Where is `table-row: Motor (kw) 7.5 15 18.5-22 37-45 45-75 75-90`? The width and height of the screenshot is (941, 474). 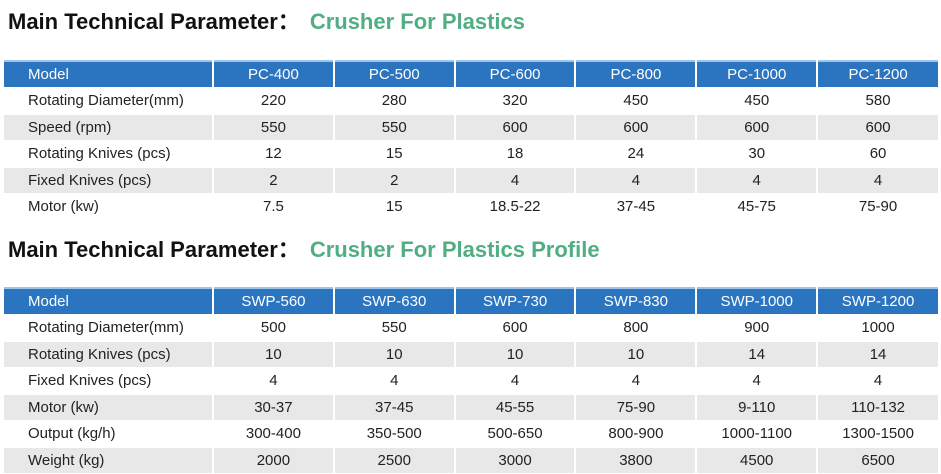 table-row: Motor (kw) 7.5 15 18.5-22 37-45 45-75 75-90 is located at coordinates (471, 207).